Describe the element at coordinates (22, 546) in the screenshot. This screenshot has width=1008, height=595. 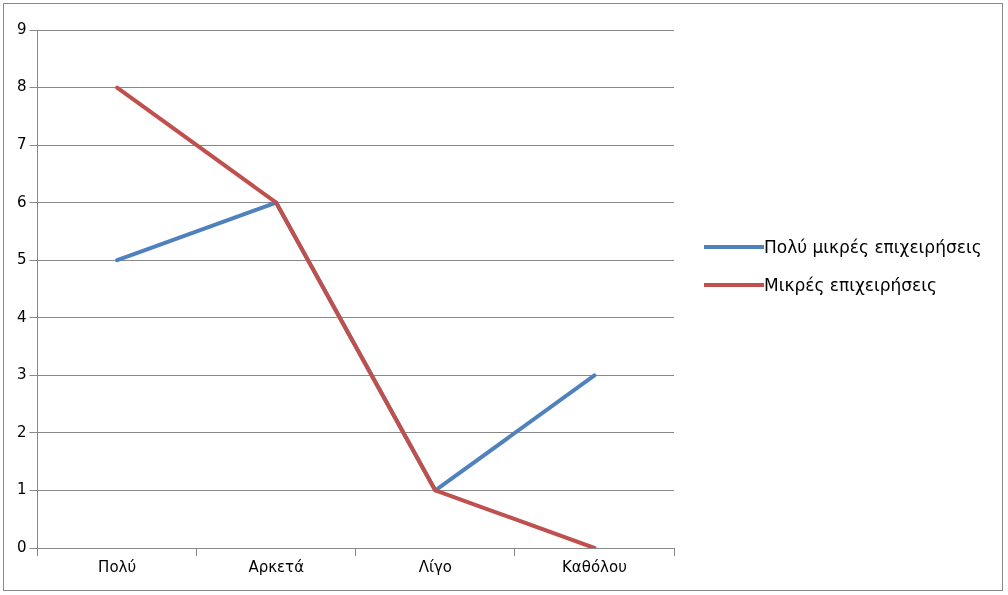
I see `y-tick-label: 0` at that location.